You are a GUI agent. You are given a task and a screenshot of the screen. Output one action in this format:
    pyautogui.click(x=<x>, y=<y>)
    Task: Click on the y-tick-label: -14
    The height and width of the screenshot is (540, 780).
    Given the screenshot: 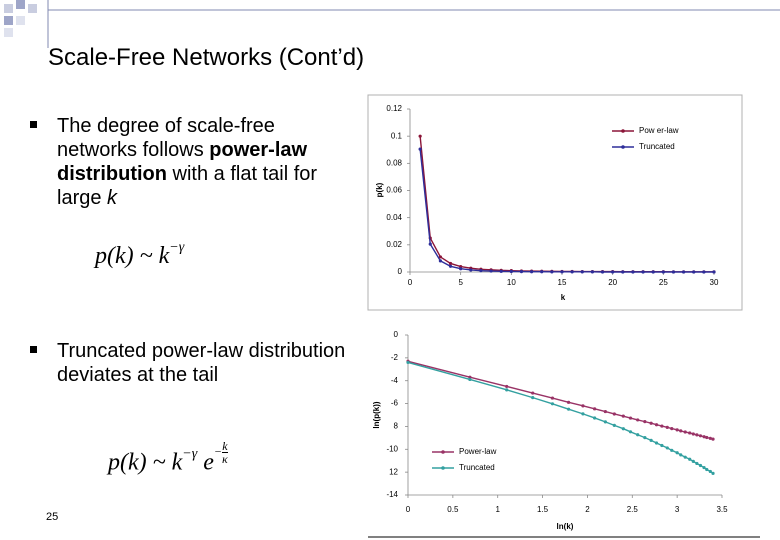 What is the action you would take?
    pyautogui.click(x=392, y=494)
    